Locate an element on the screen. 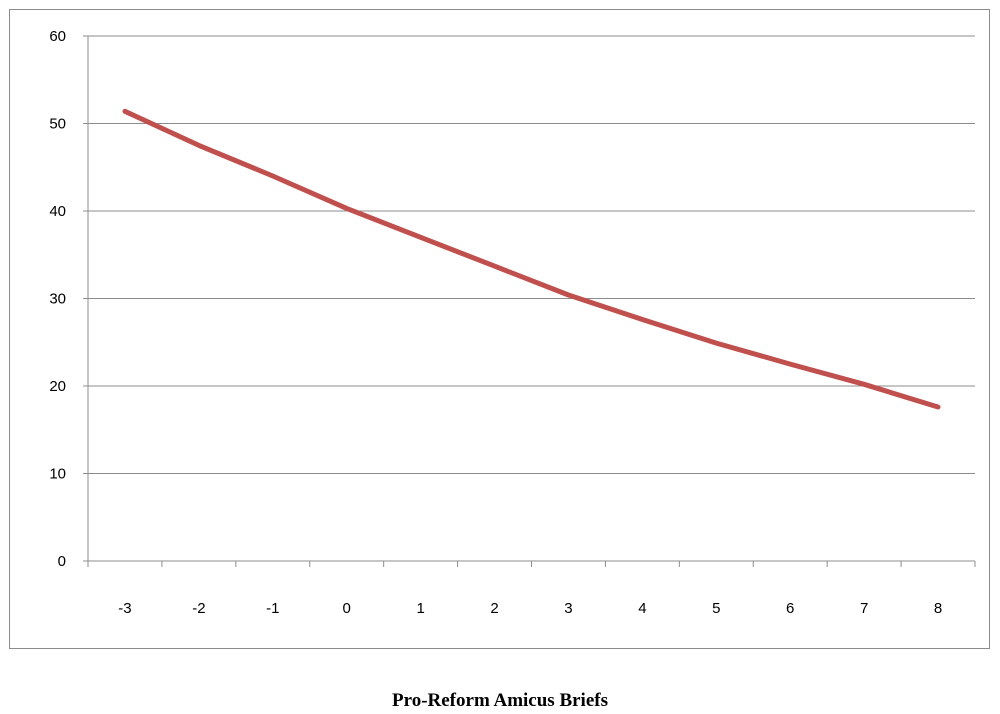 The height and width of the screenshot is (714, 1000). y-tick-label: 40 is located at coordinates (57, 211).